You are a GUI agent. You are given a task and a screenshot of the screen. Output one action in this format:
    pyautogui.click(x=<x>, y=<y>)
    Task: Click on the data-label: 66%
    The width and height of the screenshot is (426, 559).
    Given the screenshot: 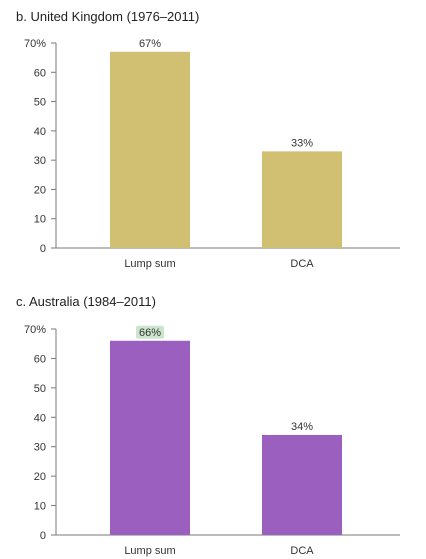 What is the action you would take?
    pyautogui.click(x=150, y=333)
    